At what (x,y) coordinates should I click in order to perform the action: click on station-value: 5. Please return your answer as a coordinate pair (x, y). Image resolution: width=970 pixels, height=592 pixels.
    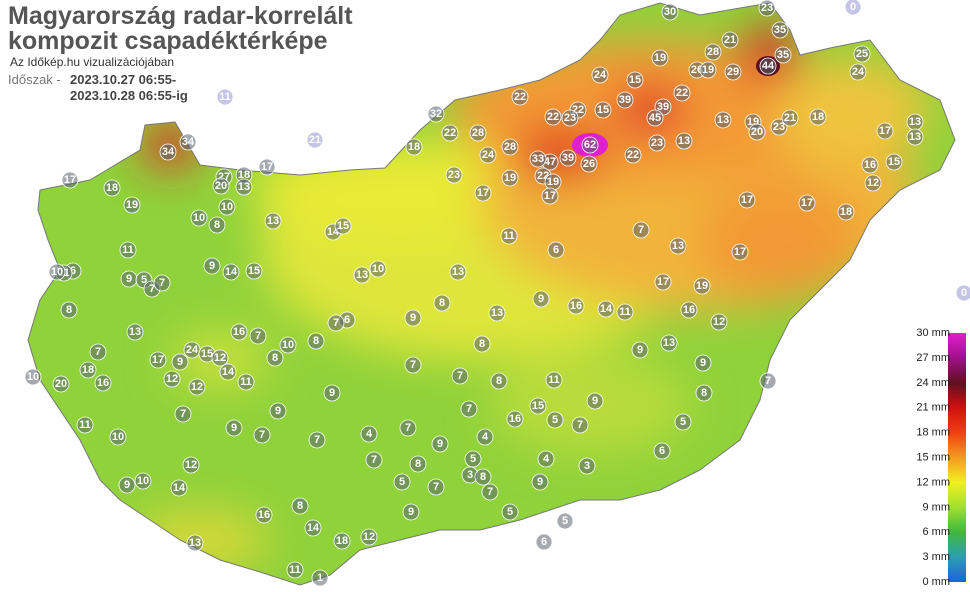
    Looking at the image, I should click on (402, 482).